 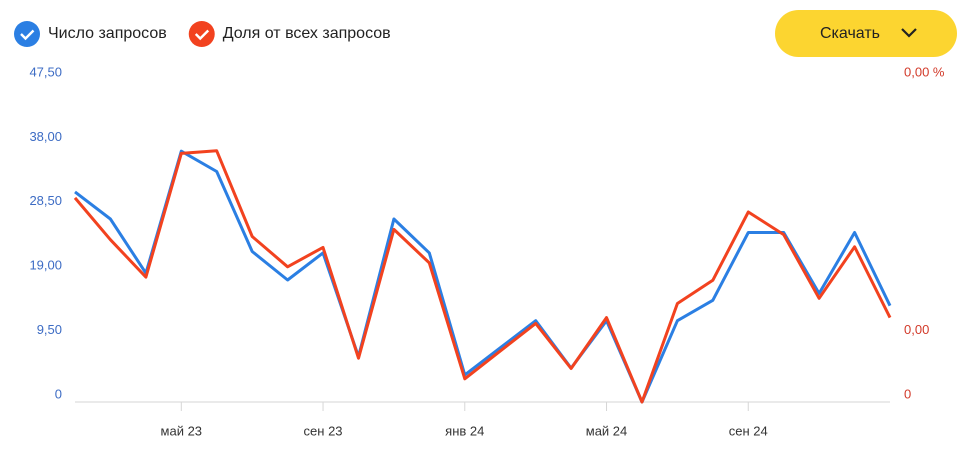 I want to click on y2-tick-label: 0, so click(x=907, y=393).